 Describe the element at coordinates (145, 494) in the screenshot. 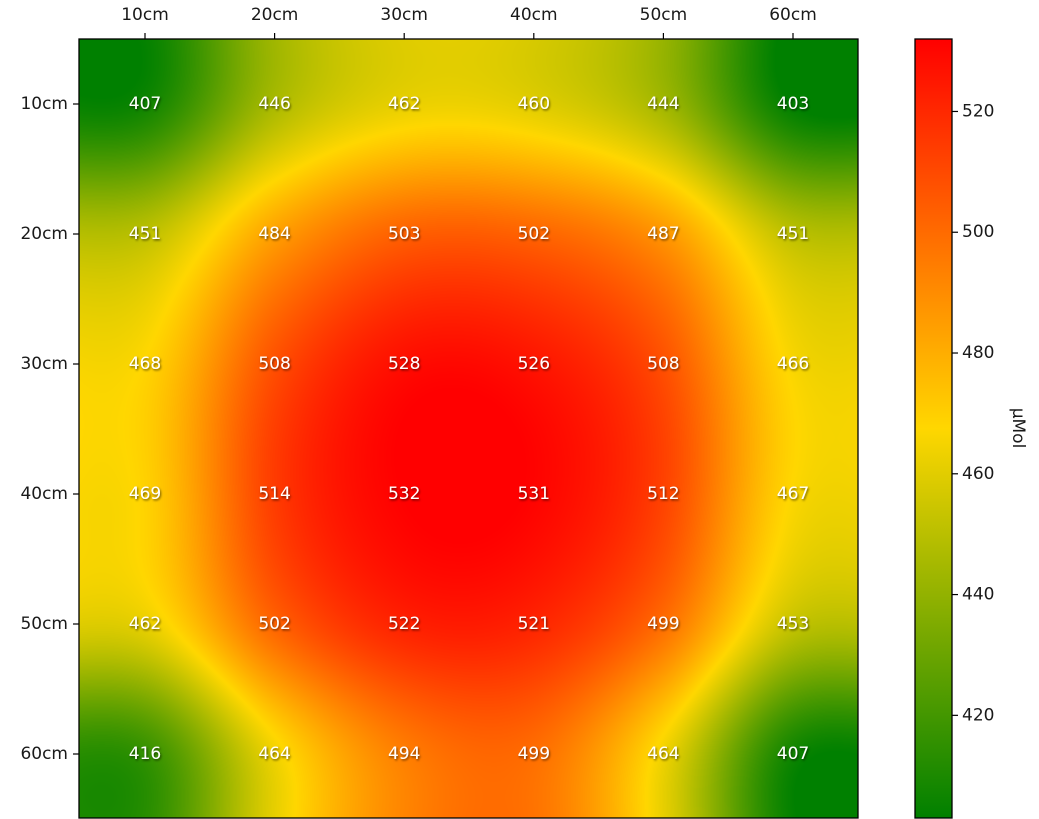

I see `cell-value-label: 469` at that location.